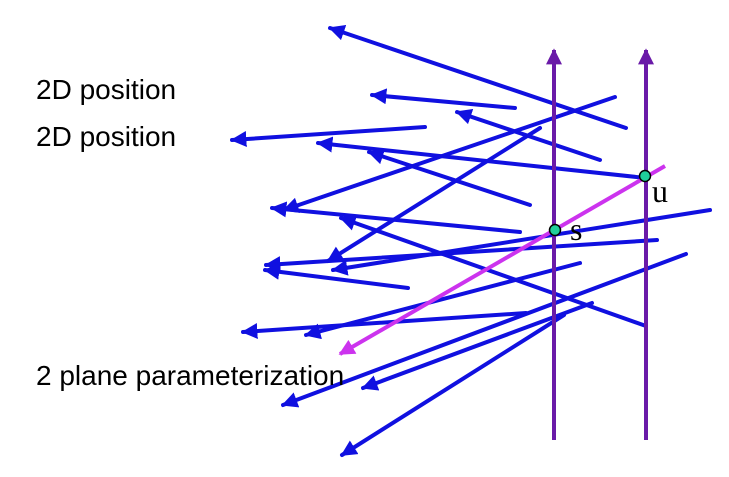 The height and width of the screenshot is (477, 729). I want to click on position-label-2: 2D position, so click(106, 136).